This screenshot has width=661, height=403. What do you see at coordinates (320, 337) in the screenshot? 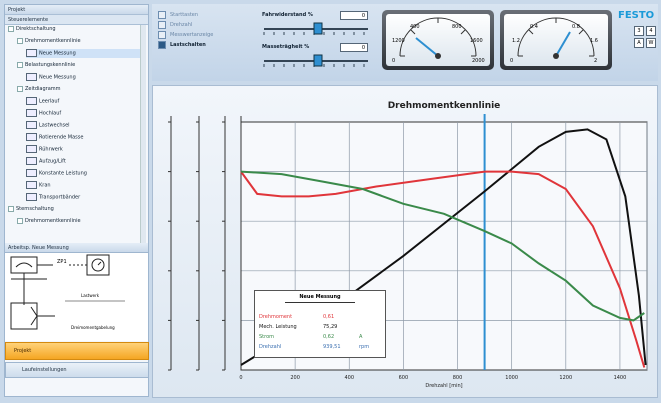
I see `legend-row: Strom 0,62 A` at bounding box center [320, 337].